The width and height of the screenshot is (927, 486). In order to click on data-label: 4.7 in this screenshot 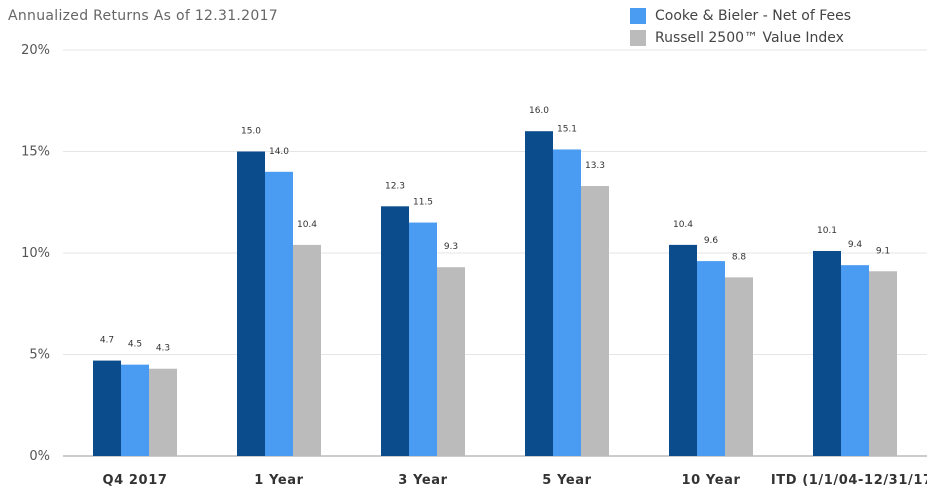, I will do `click(107, 341)`.